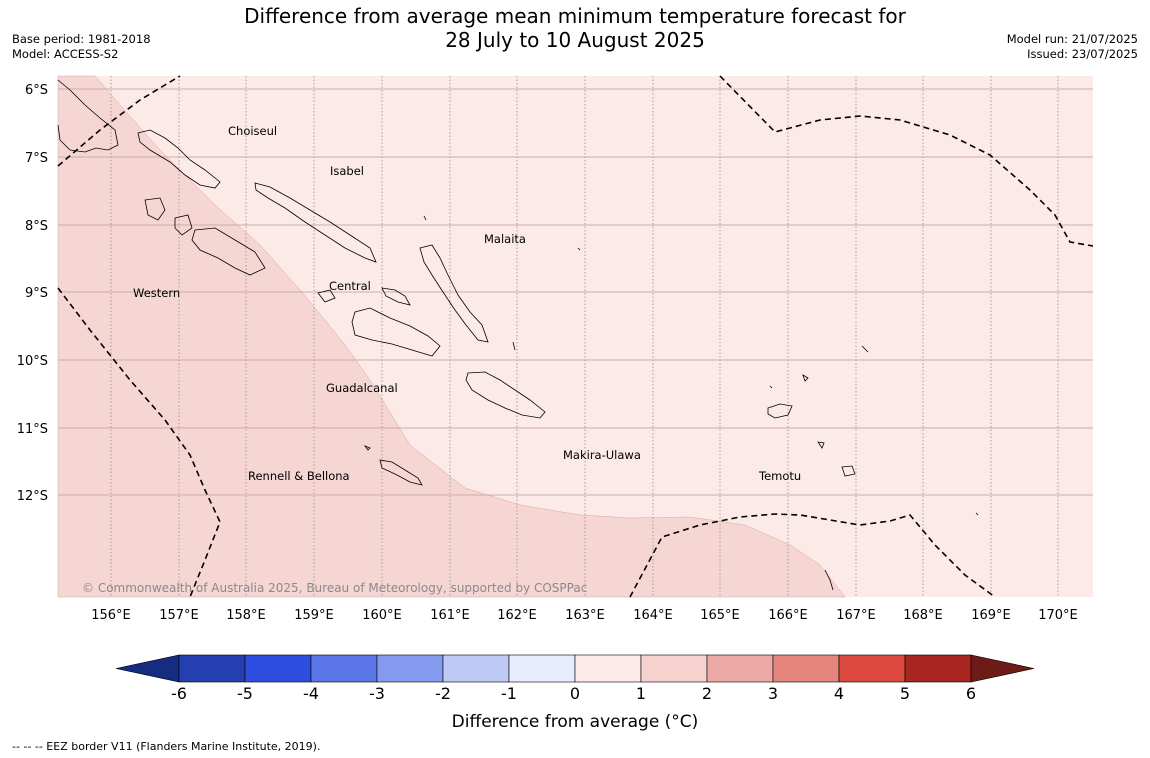 The height and width of the screenshot is (758, 1150). I want to click on region-label-guadalcanal: Guadalcanal, so click(362, 388).